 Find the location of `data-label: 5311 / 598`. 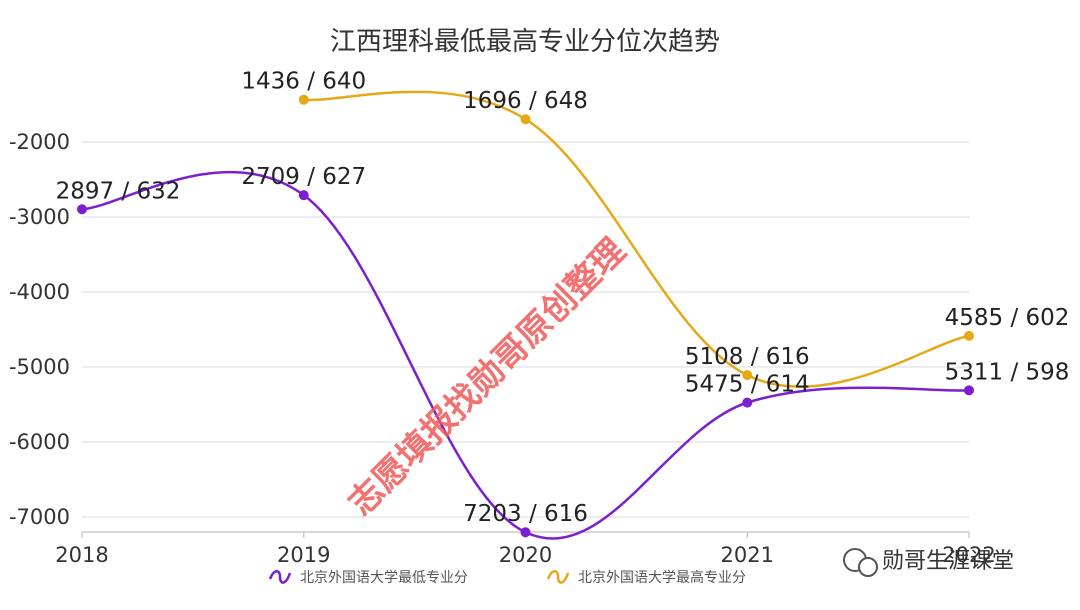

data-label: 5311 / 598 is located at coordinates (1007, 372).